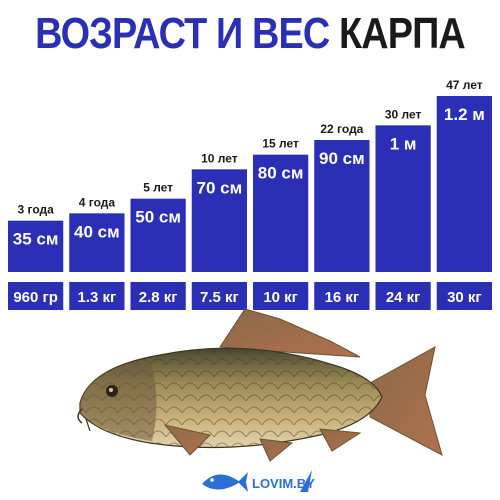 This screenshot has height=500, width=500. I want to click on age-label: 3 года, so click(35, 210).